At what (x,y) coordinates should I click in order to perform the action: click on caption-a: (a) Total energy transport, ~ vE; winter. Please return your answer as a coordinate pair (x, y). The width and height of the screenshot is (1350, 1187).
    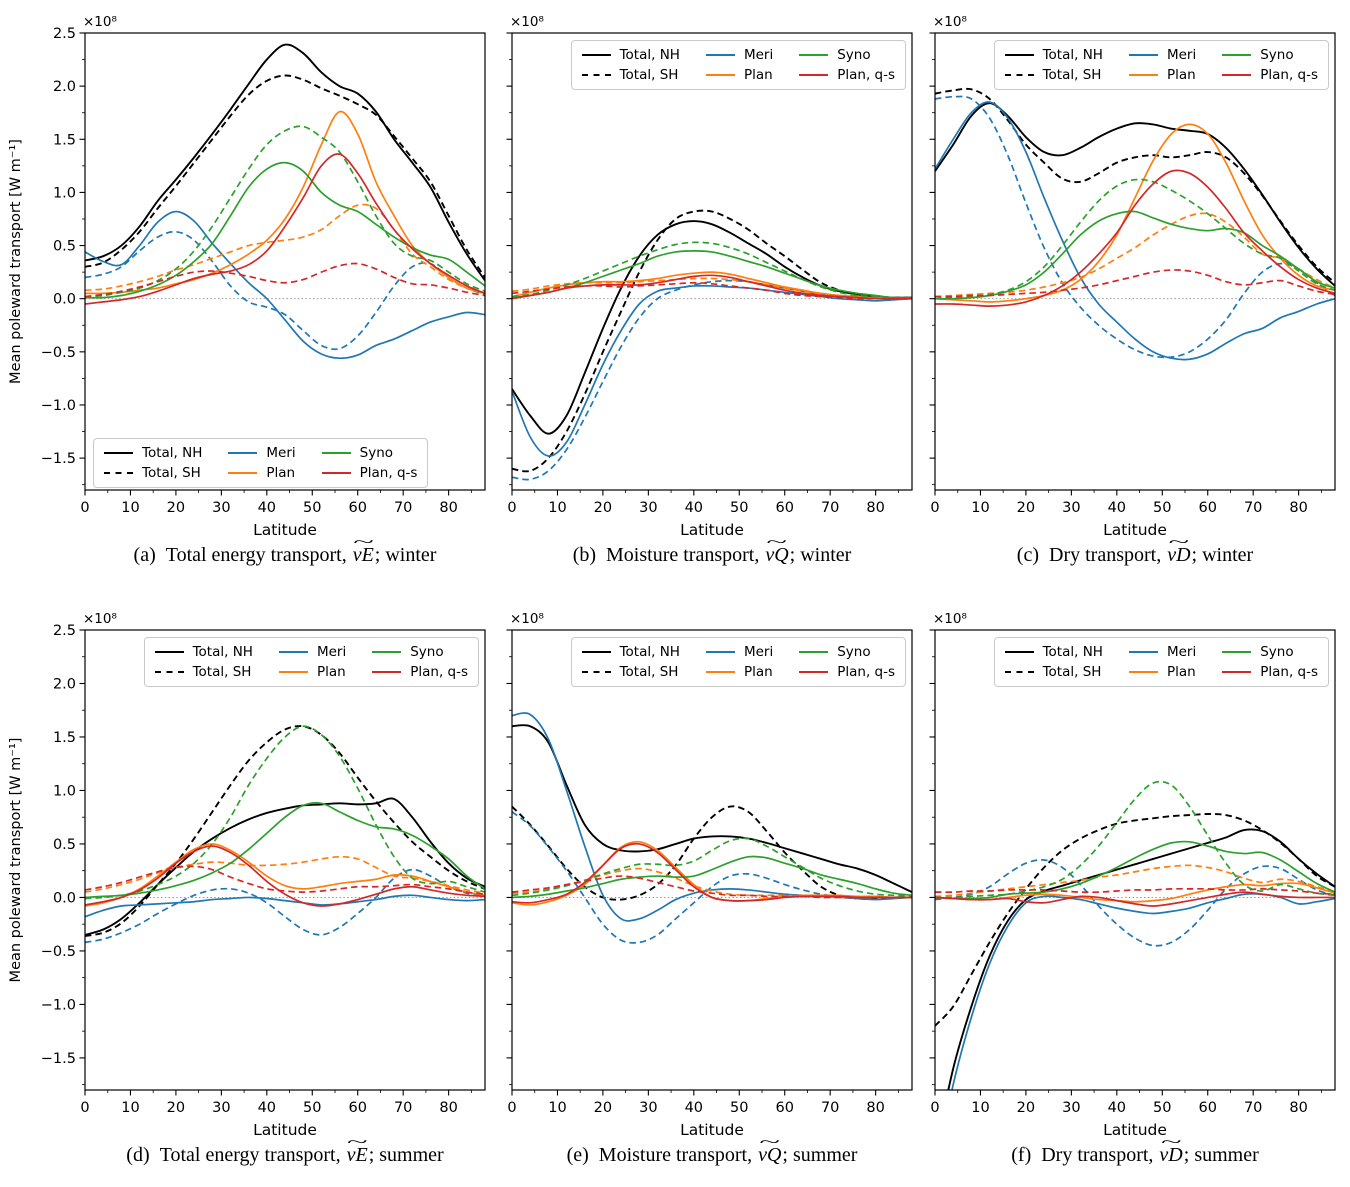
    Looking at the image, I should click on (285, 550).